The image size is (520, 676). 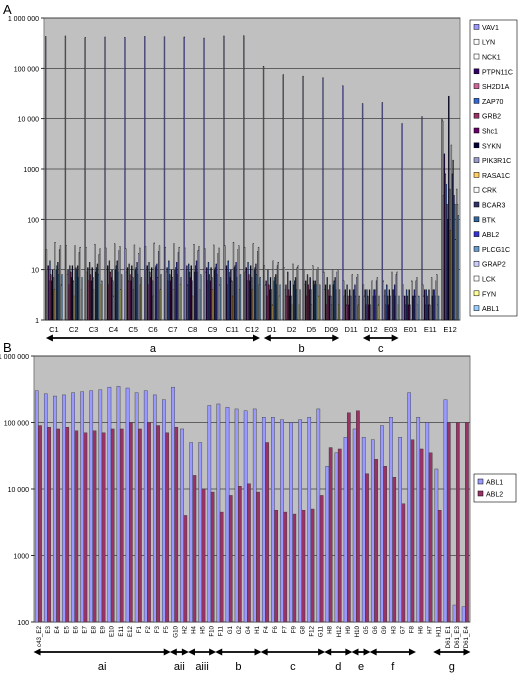 I want to click on group-arrow-a, so click(x=152, y=338).